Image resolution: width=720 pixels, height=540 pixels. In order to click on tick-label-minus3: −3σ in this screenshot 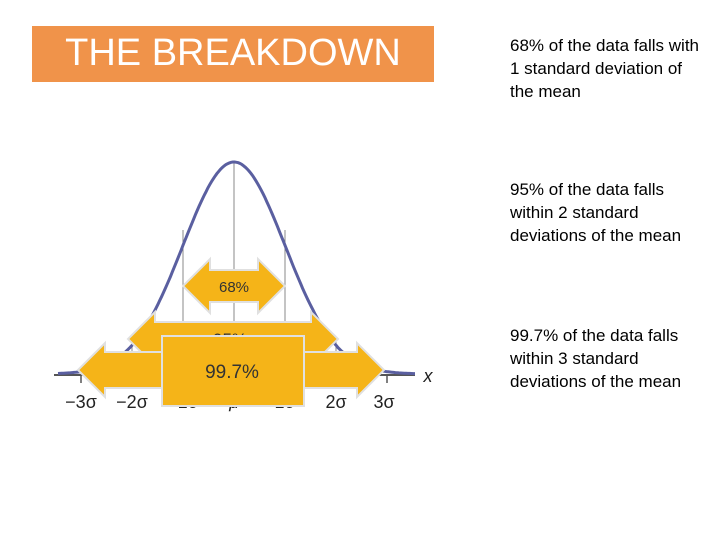, I will do `click(81, 402)`.